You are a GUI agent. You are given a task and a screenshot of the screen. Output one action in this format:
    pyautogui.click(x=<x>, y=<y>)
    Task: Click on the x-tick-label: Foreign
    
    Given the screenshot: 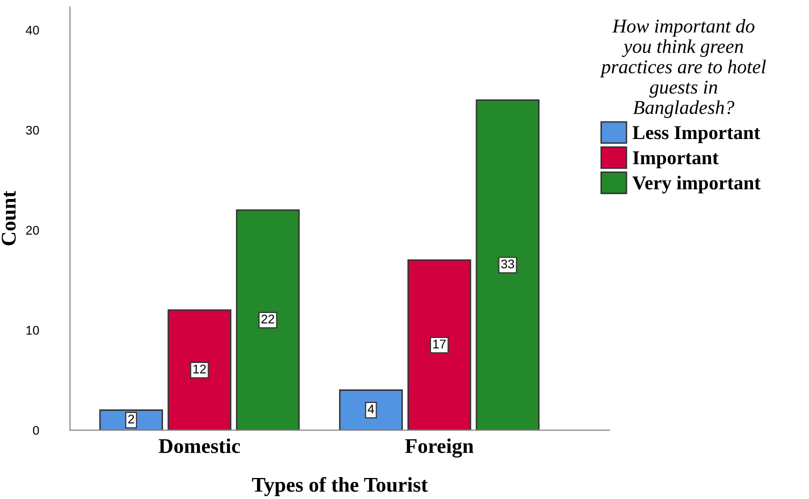 What is the action you would take?
    pyautogui.click(x=439, y=448)
    